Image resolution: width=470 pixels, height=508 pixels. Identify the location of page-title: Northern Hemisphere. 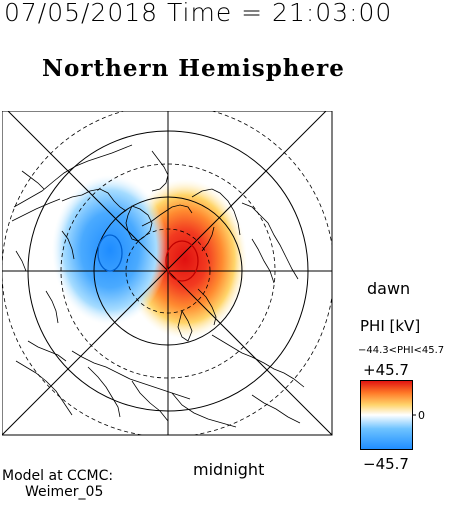
(193, 68).